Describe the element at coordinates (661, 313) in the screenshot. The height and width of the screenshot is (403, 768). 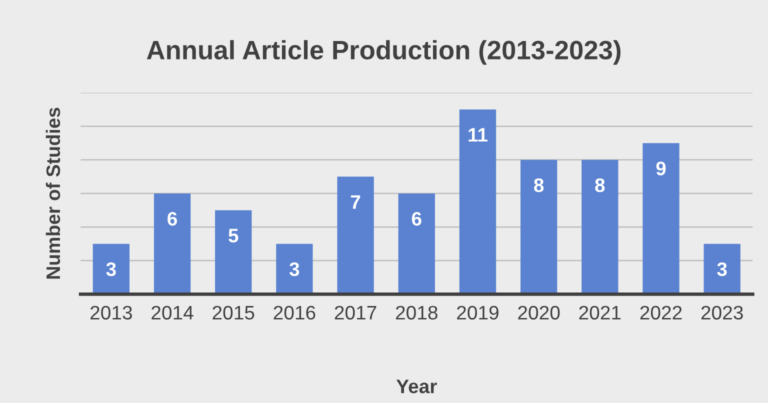
I see `x-tick-label: 2022` at that location.